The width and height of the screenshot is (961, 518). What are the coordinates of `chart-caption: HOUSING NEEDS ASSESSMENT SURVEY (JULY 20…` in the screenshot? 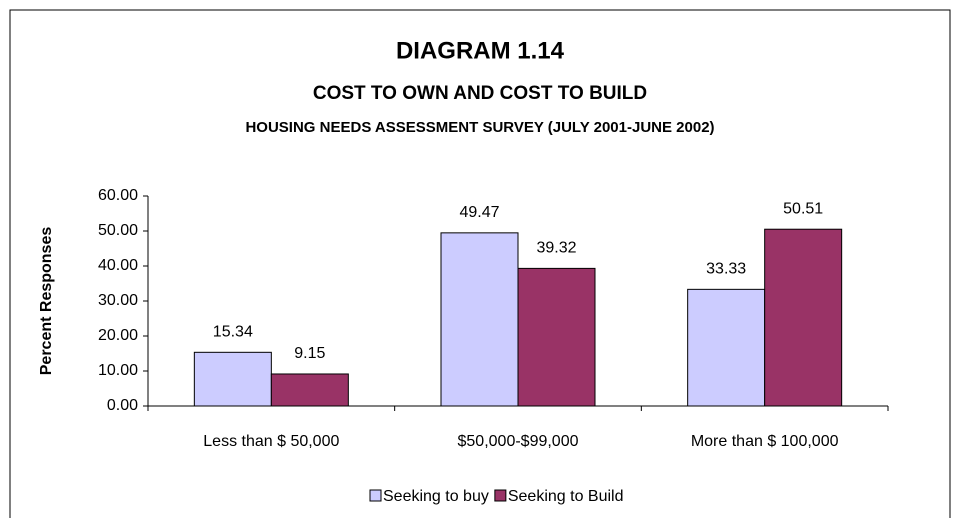 It's located at (479, 127).